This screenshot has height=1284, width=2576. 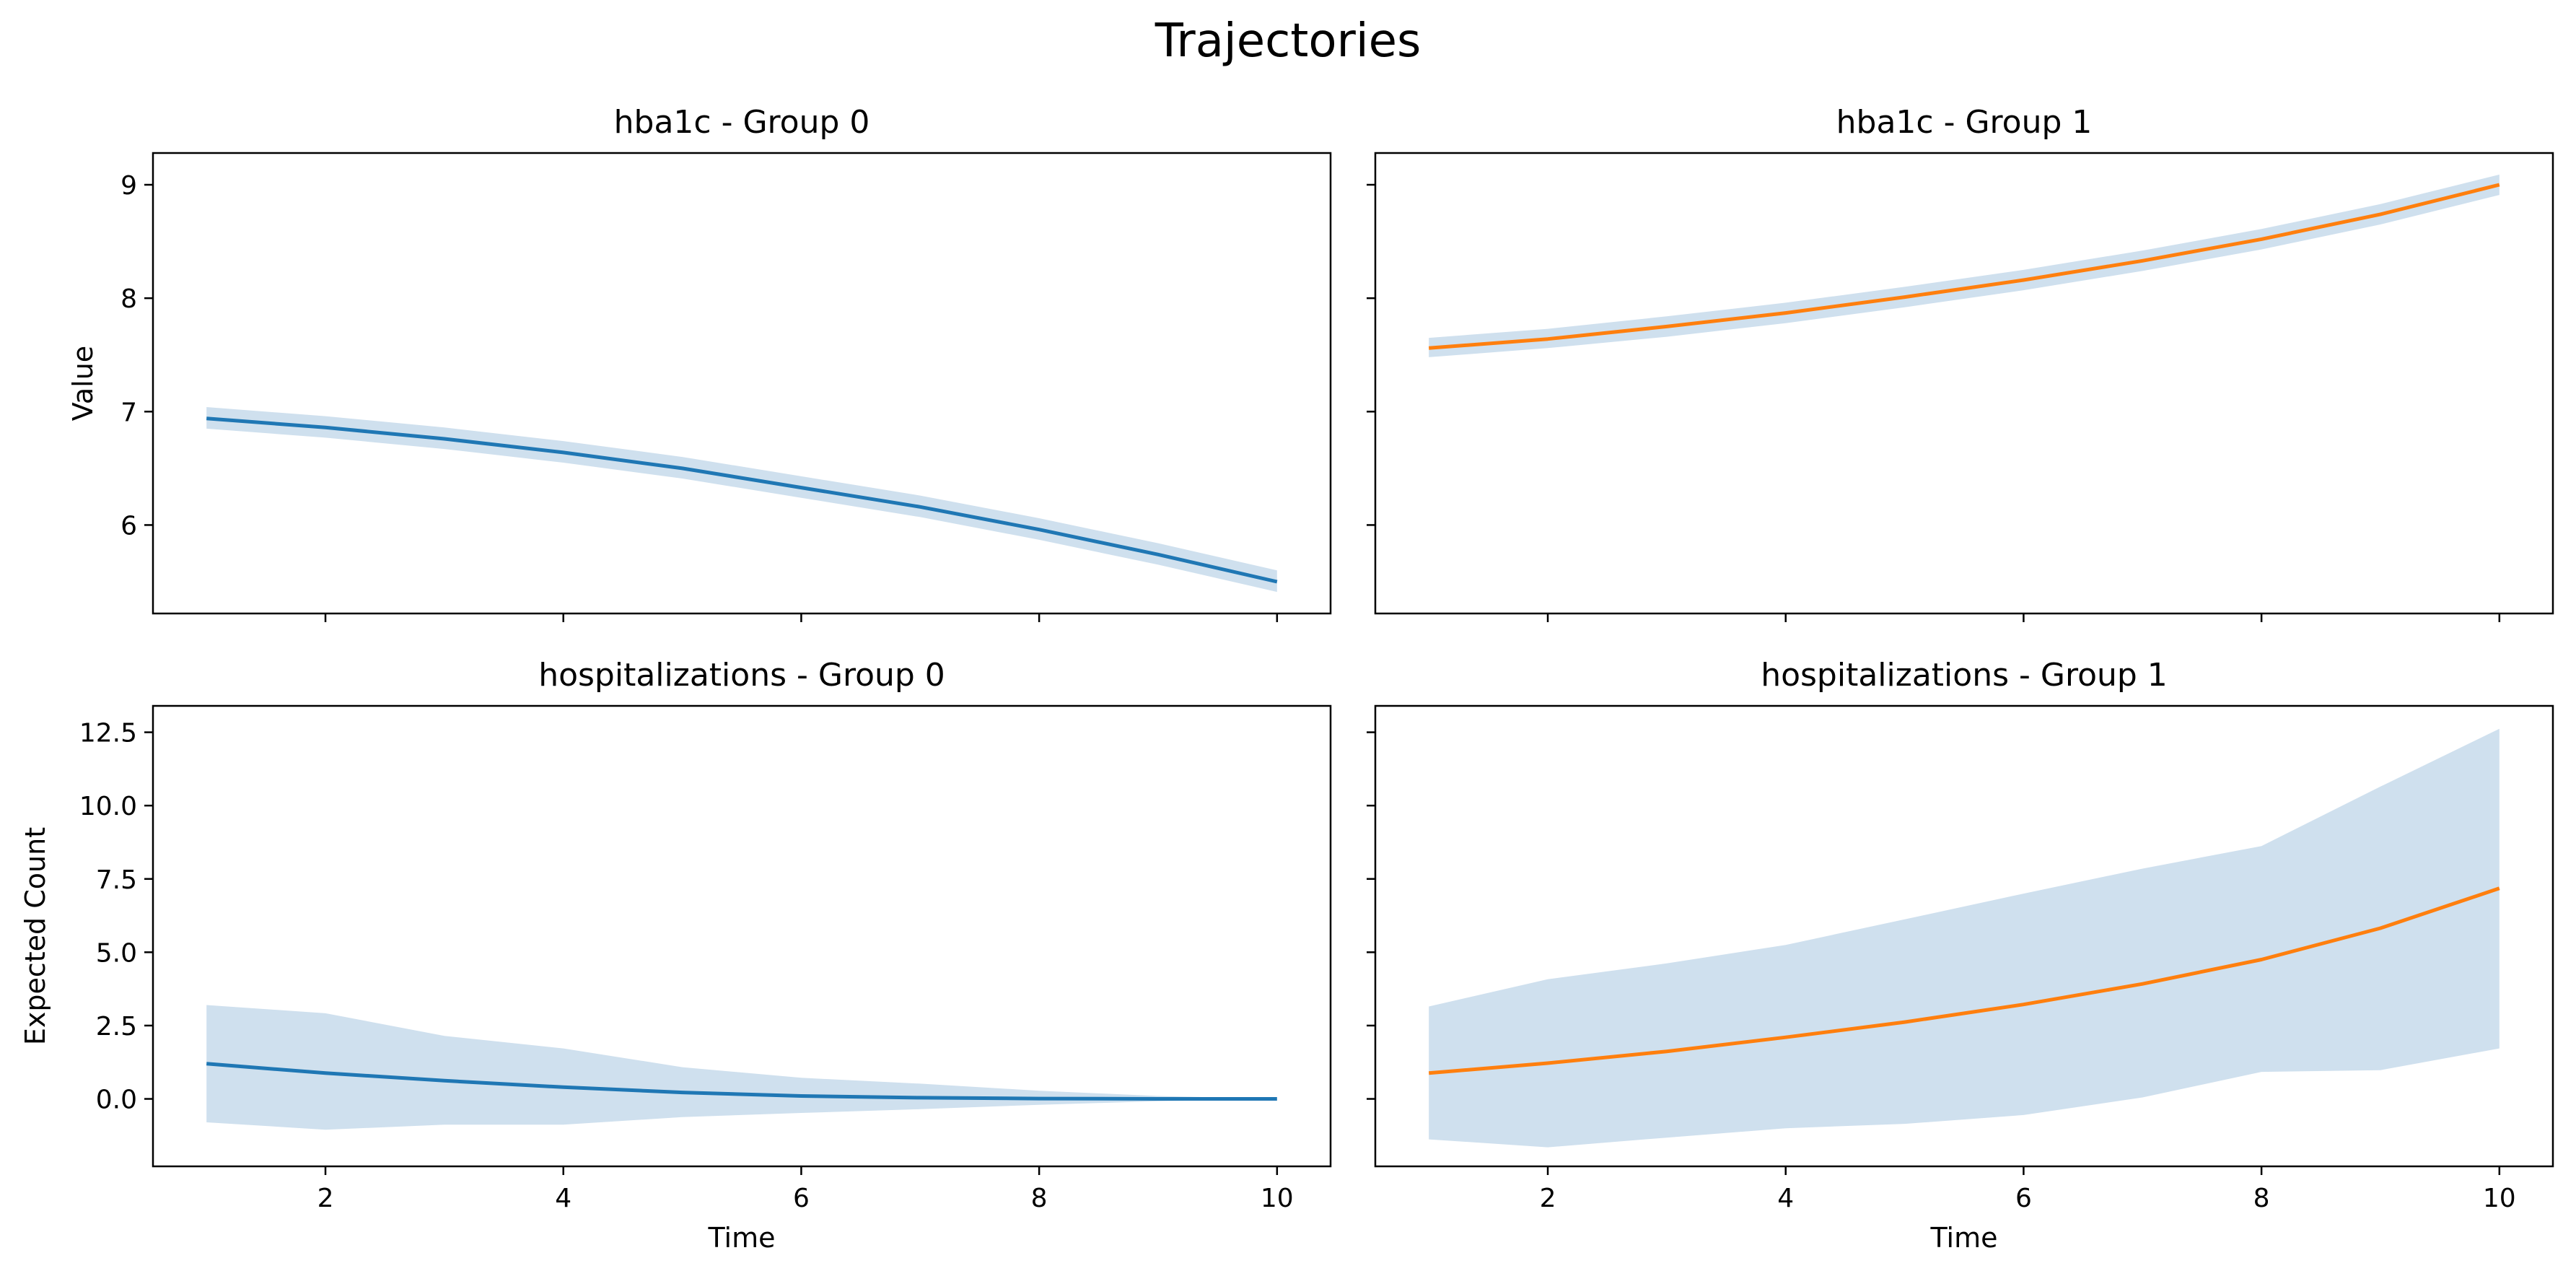 What do you see at coordinates (1965, 675) in the screenshot?
I see `panel-title: hospitalizations - Group 1` at bounding box center [1965, 675].